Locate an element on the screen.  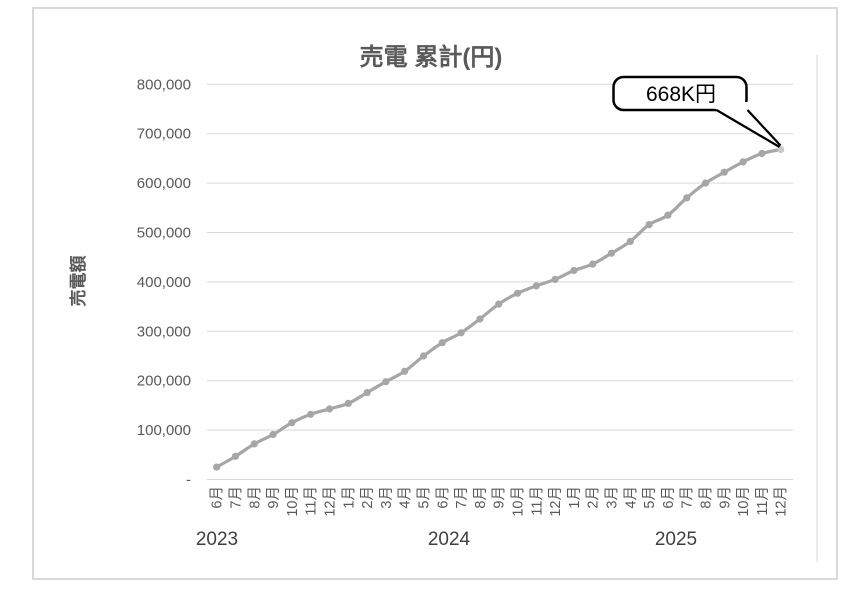
y-tick-label: 500,000 is located at coordinates (164, 233).